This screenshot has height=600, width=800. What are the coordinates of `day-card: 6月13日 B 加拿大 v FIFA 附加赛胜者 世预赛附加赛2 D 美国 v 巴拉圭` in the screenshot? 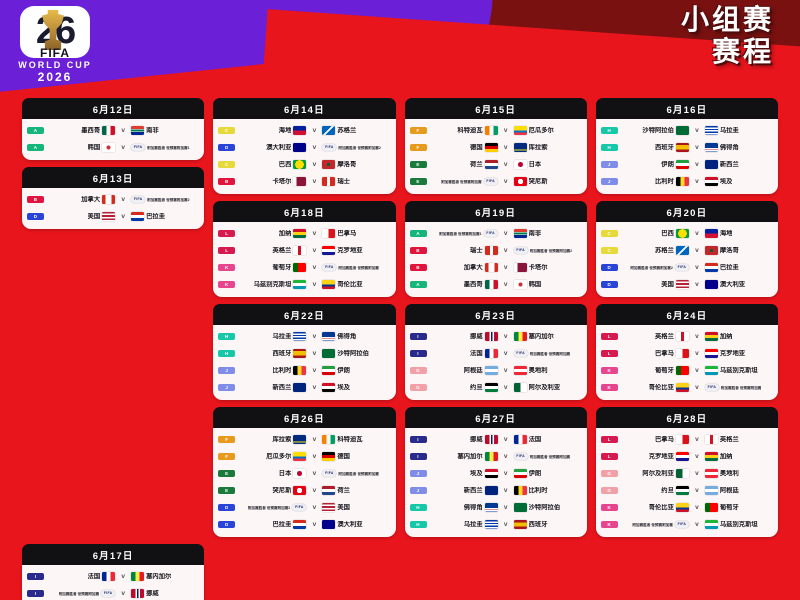 It's located at (113, 198).